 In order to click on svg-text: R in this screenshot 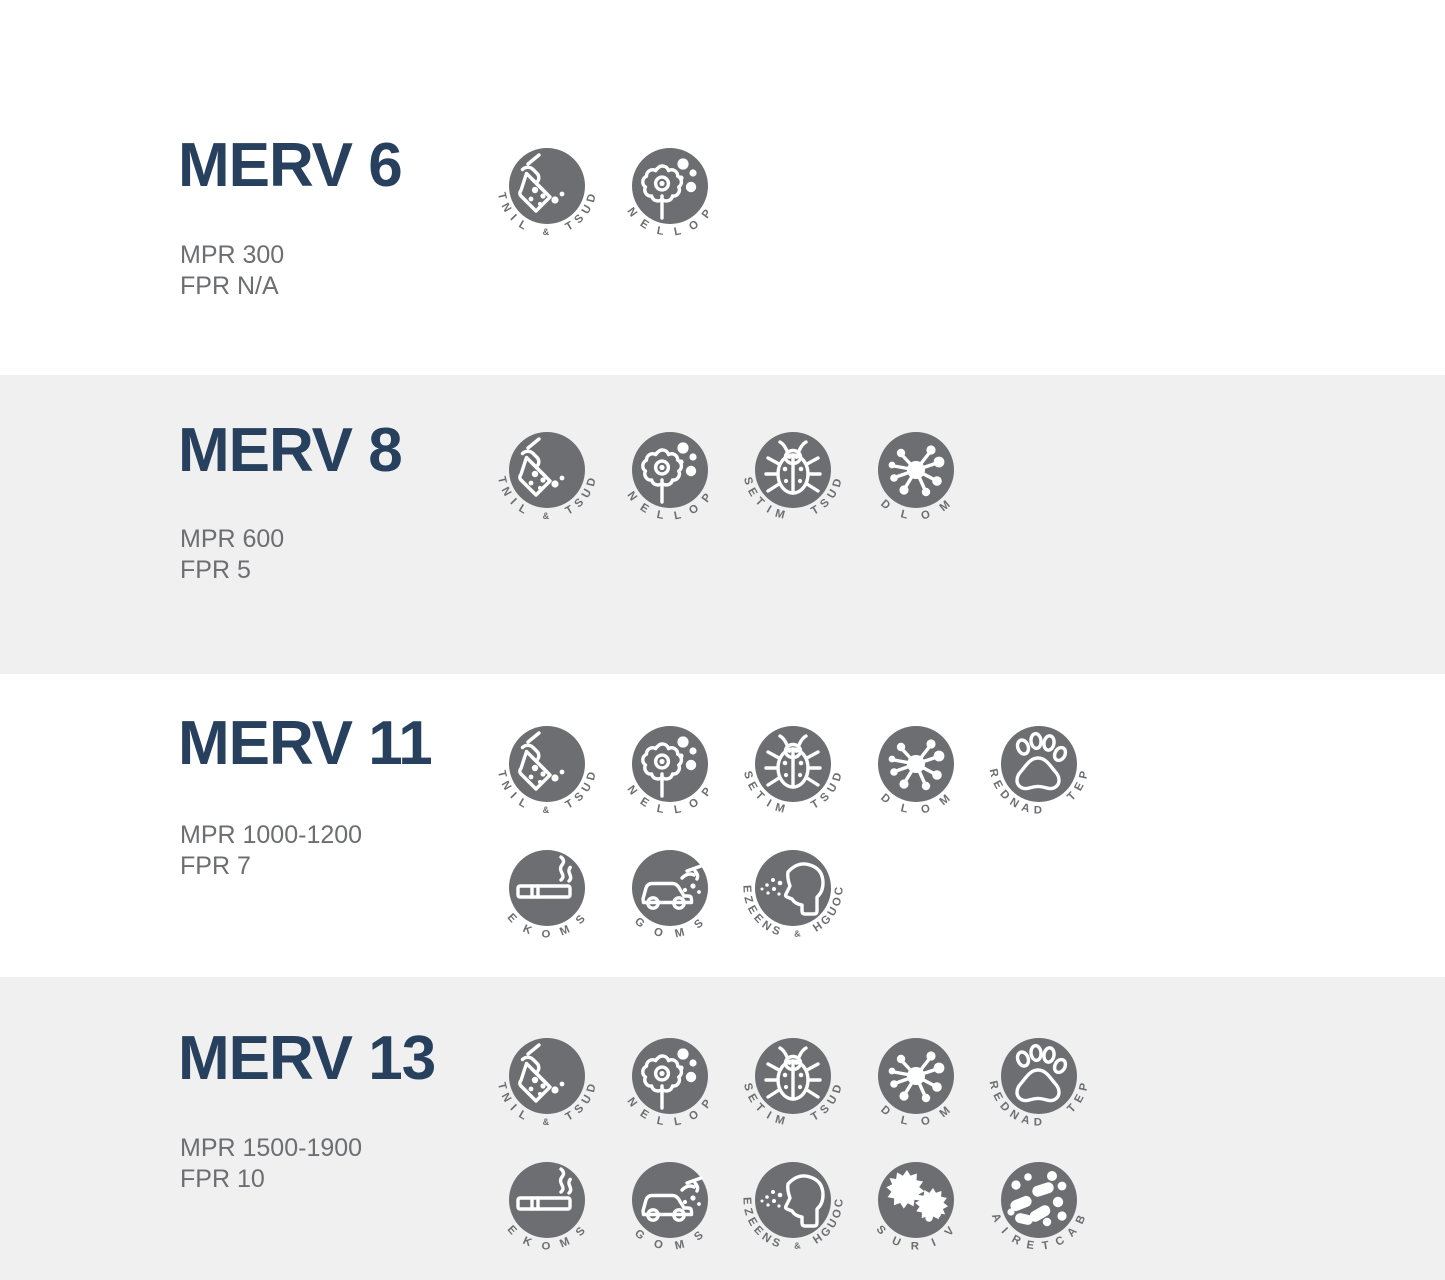, I will do `click(916, 1247)`.